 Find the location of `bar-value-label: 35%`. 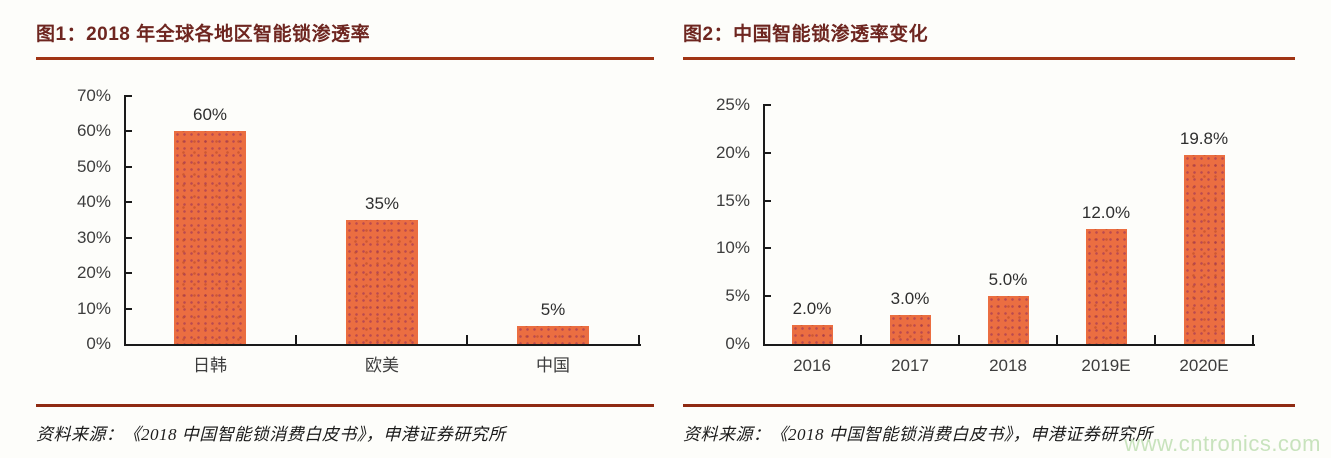

bar-value-label: 35% is located at coordinates (382, 203).